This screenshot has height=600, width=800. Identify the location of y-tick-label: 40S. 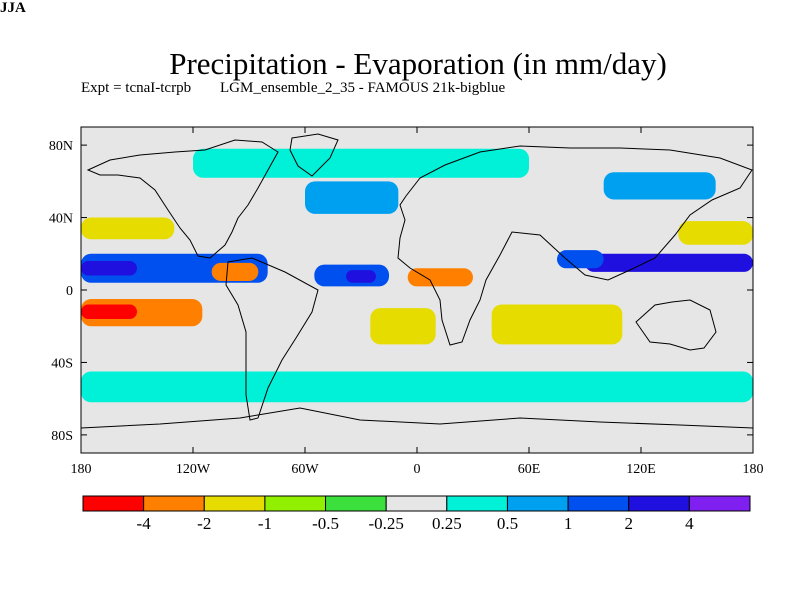
(62, 363).